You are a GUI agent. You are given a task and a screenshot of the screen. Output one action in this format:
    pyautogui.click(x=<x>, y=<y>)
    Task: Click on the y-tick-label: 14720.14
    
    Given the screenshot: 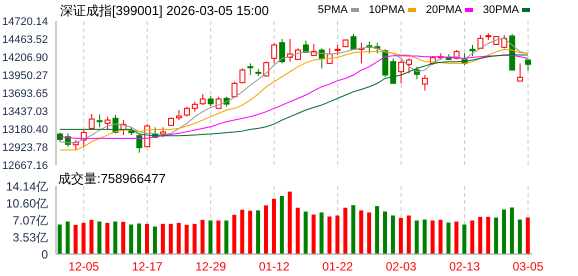 What is the action you would take?
    pyautogui.click(x=25, y=22)
    